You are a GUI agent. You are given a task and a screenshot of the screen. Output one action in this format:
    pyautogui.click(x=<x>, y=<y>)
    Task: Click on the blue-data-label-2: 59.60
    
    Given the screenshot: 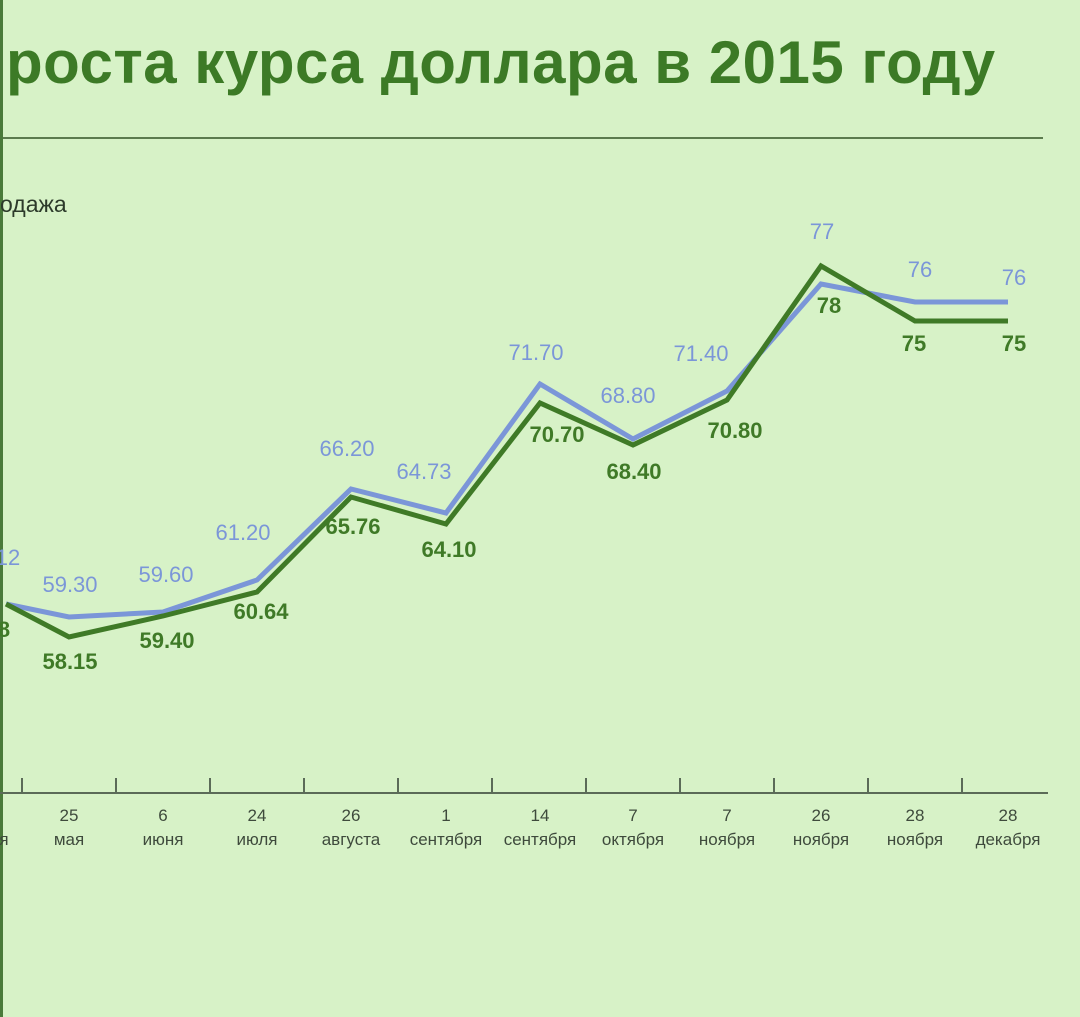 What is the action you would take?
    pyautogui.click(x=165, y=574)
    